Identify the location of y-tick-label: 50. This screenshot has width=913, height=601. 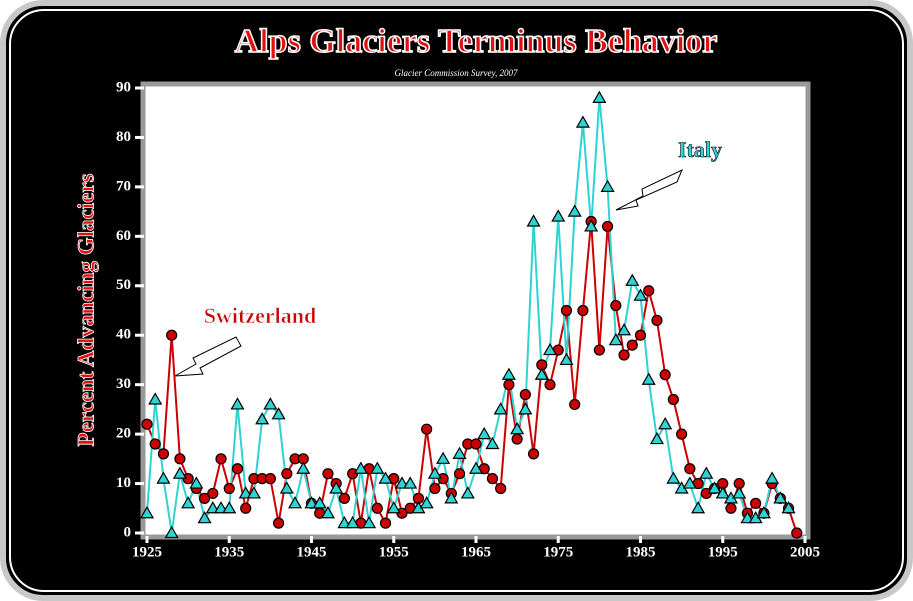
(123, 285).